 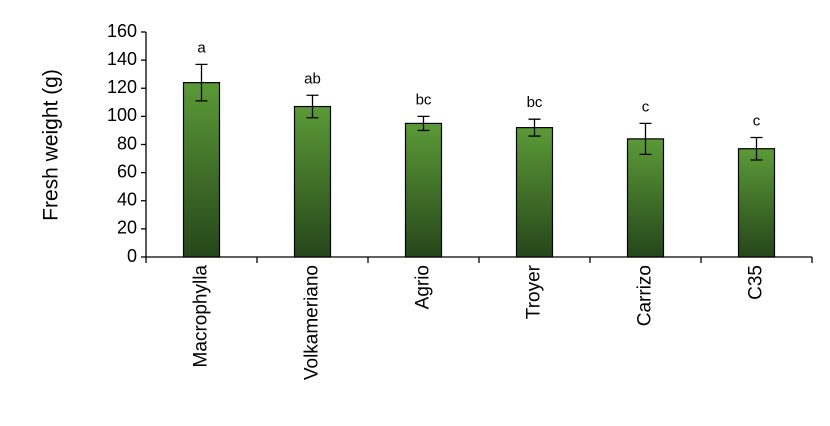 I want to click on y-tick-label: 80, so click(x=127, y=143).